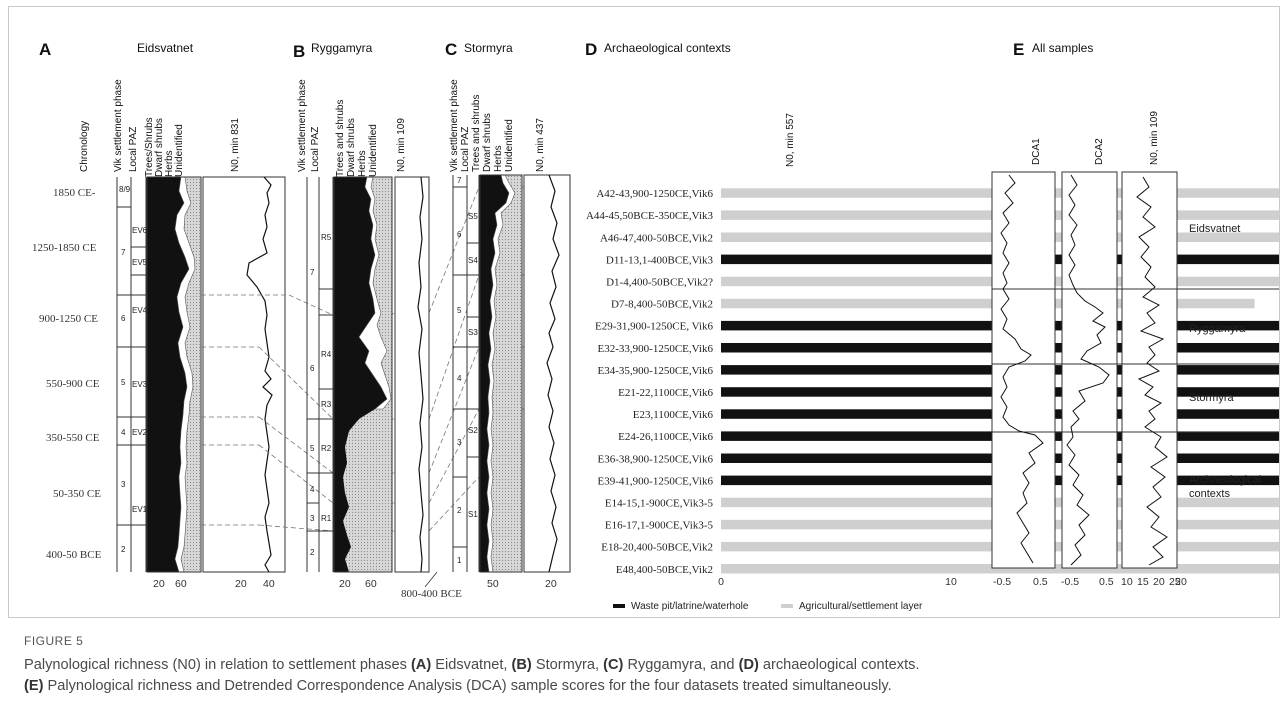 The image size is (1288, 726). Describe the element at coordinates (1181, 582) in the screenshot. I see `x-tick-label: 20` at that location.